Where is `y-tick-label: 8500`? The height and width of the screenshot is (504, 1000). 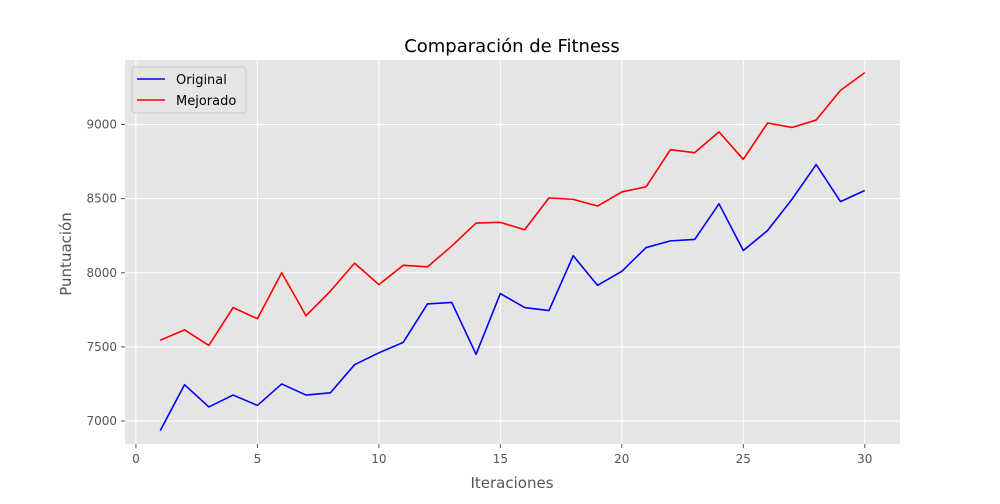
y-tick-label: 8500 is located at coordinates (101, 199).